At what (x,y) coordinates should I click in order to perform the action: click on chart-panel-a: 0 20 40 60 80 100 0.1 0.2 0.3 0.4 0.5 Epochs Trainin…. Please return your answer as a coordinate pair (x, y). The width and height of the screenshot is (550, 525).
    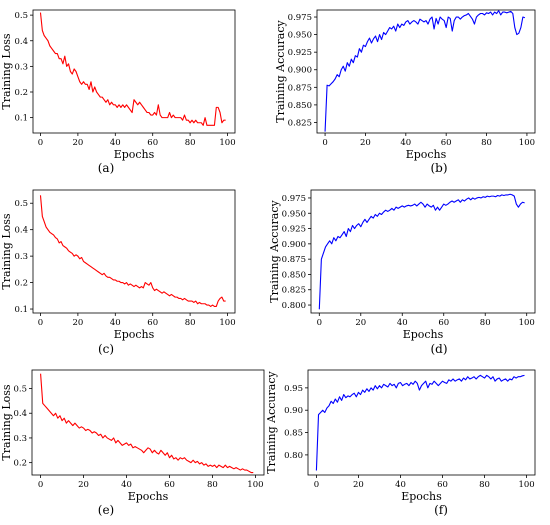
    Looking at the image, I should click on (118, 92).